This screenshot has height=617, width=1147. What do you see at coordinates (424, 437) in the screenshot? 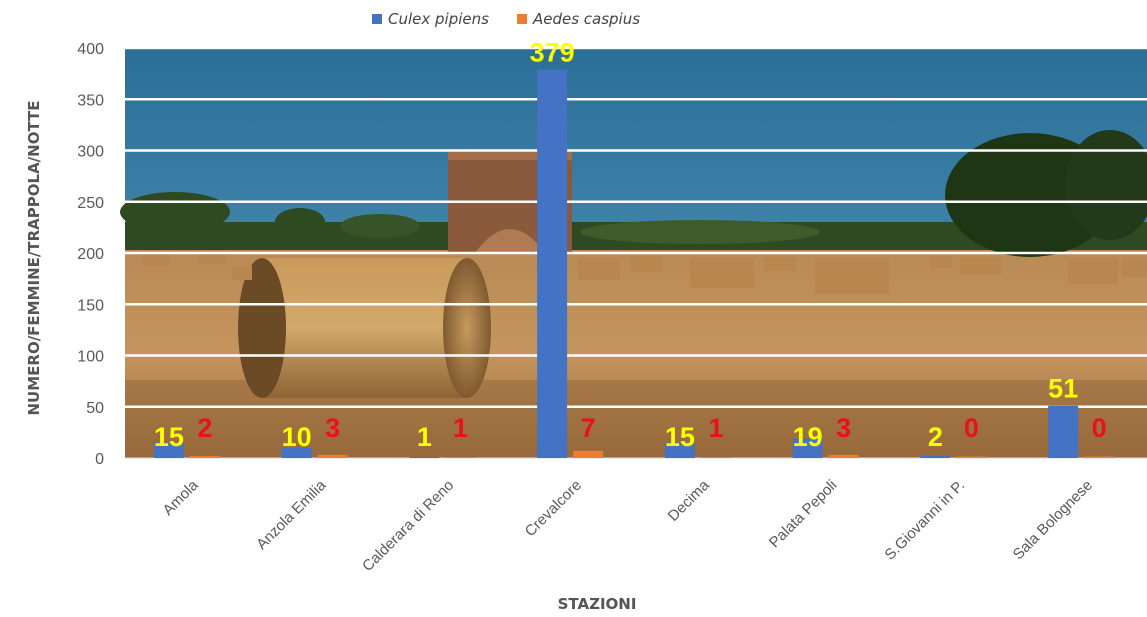
I see `data-label-series-1: 1` at bounding box center [424, 437].